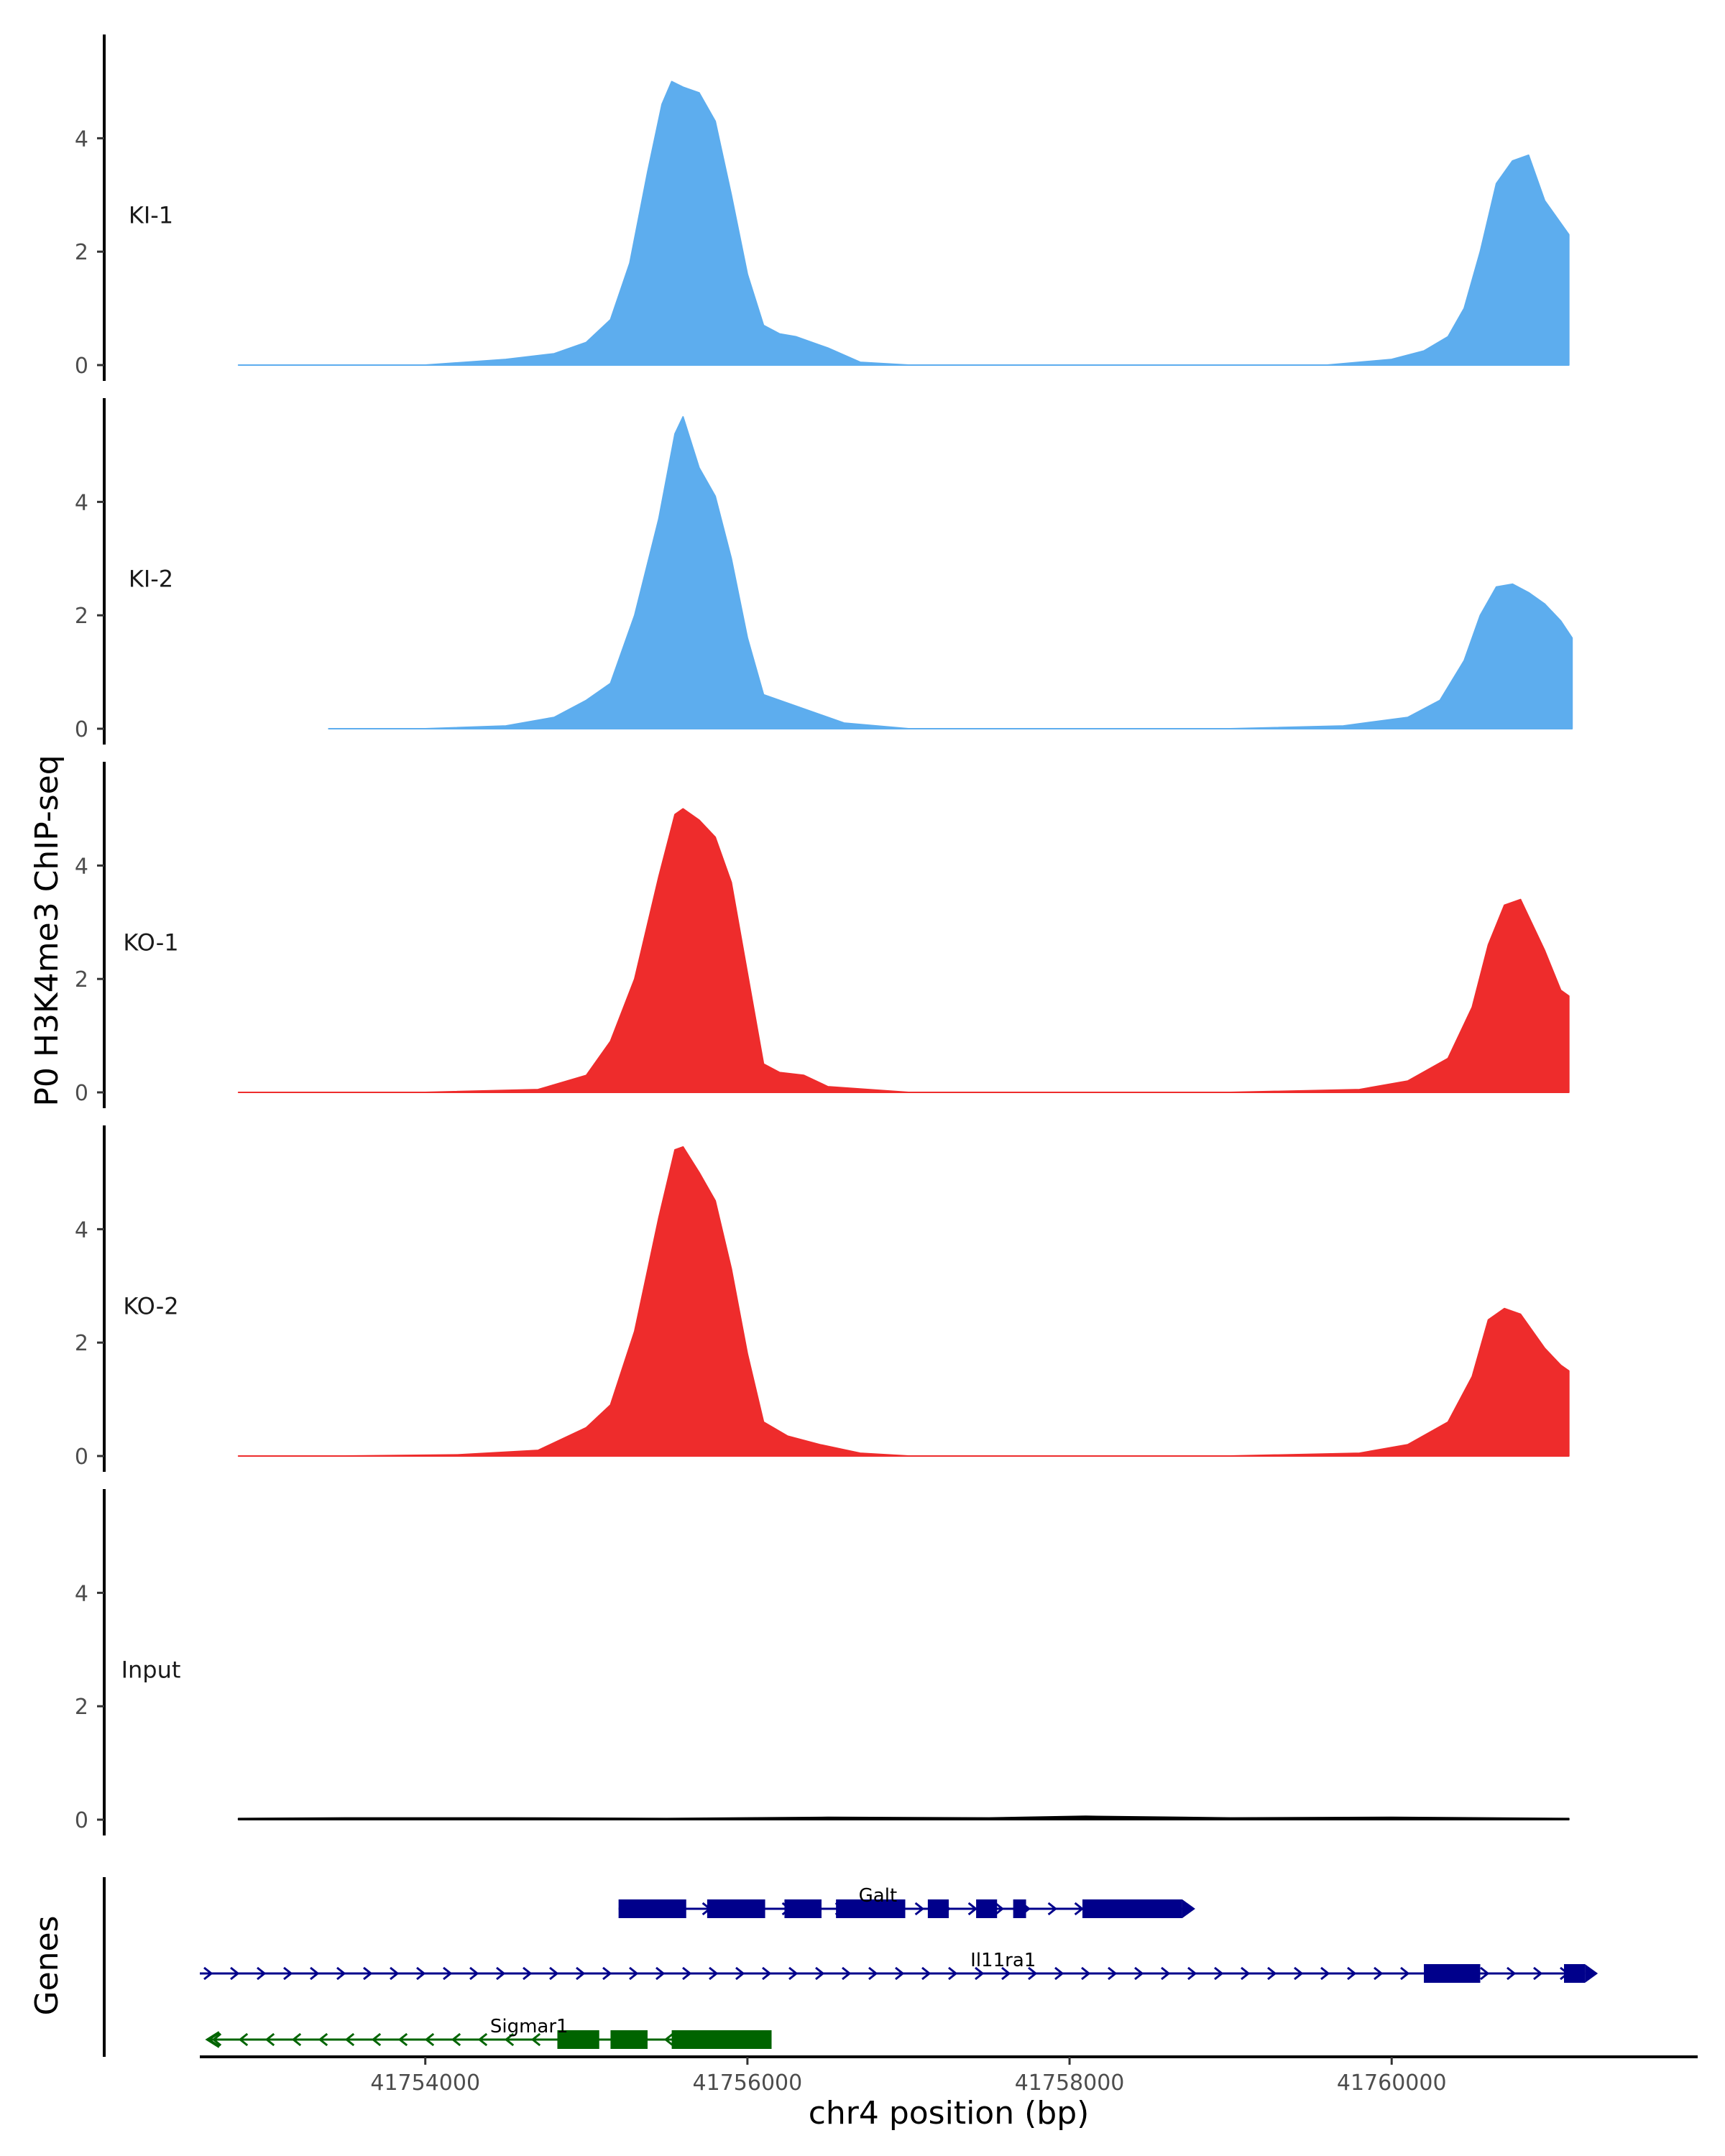 The height and width of the screenshot is (2156, 1725). What do you see at coordinates (425, 2083) in the screenshot?
I see `x-tick-label: 41754000` at bounding box center [425, 2083].